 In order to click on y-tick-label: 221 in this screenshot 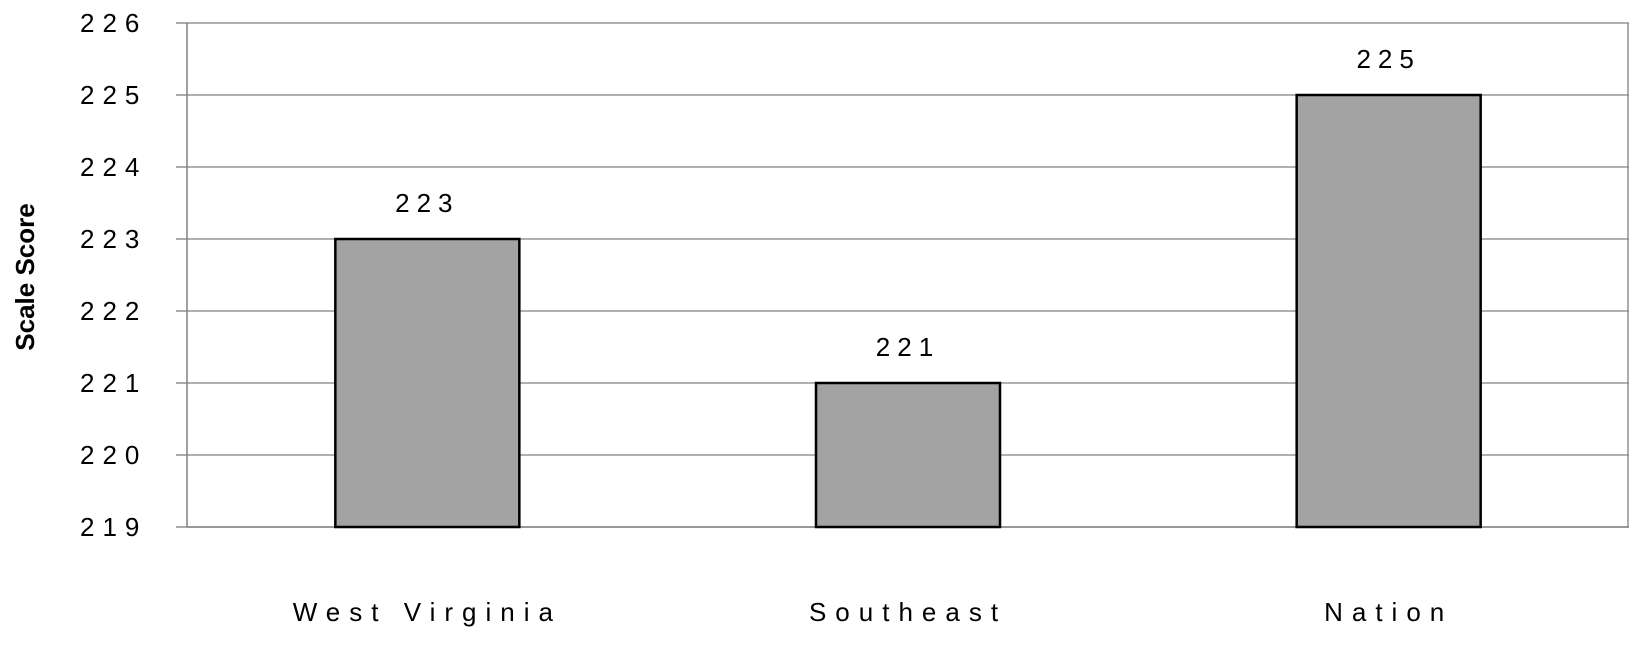, I will do `click(113, 383)`.